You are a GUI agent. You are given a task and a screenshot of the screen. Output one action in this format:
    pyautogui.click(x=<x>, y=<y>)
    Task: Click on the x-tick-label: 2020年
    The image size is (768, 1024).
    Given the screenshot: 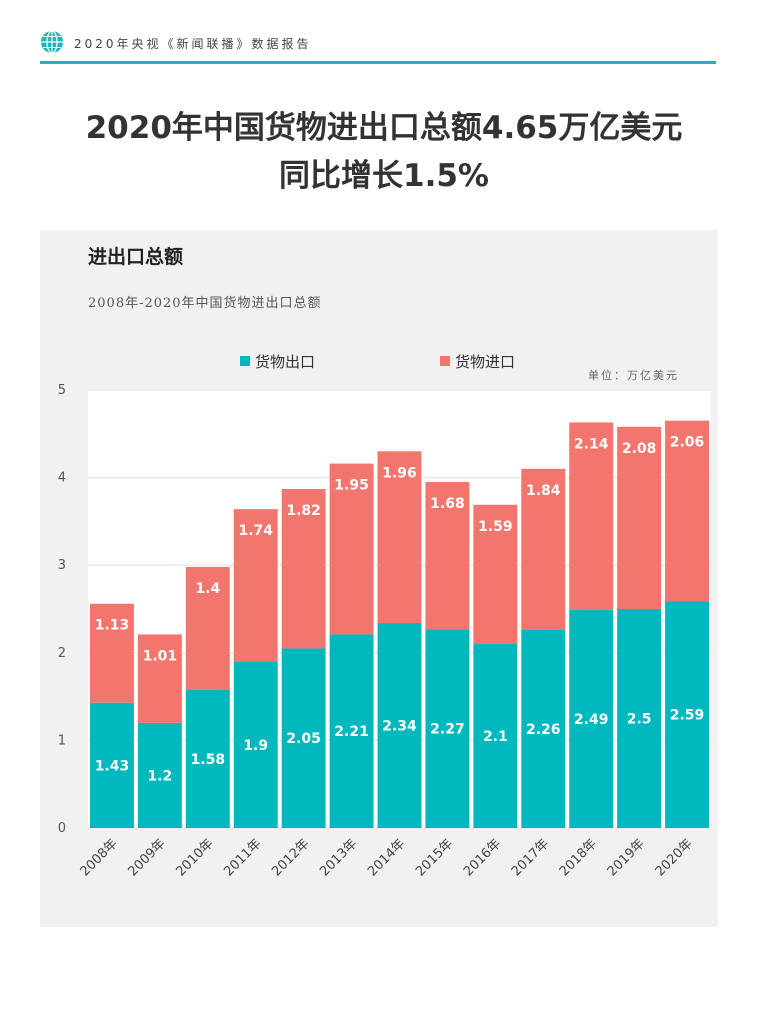 What is the action you would take?
    pyautogui.click(x=674, y=857)
    